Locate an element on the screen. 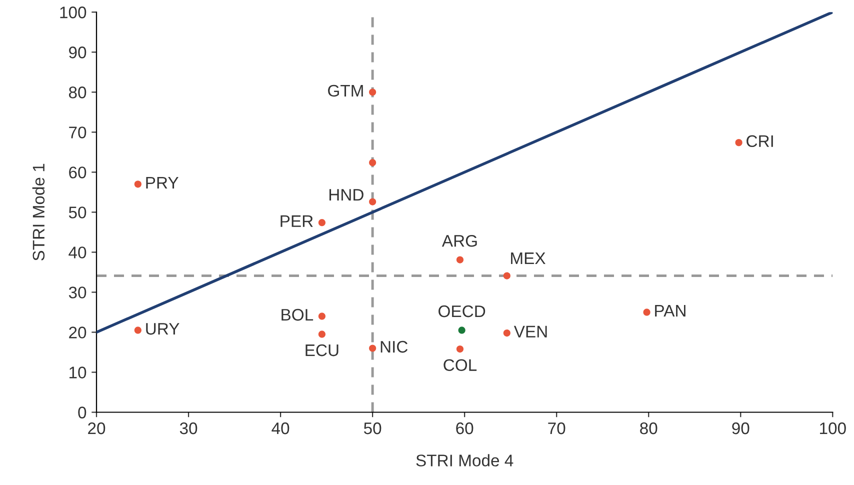 This screenshot has height=485, width=854. x-axis-title: STRI Mode 4 is located at coordinates (465, 460).